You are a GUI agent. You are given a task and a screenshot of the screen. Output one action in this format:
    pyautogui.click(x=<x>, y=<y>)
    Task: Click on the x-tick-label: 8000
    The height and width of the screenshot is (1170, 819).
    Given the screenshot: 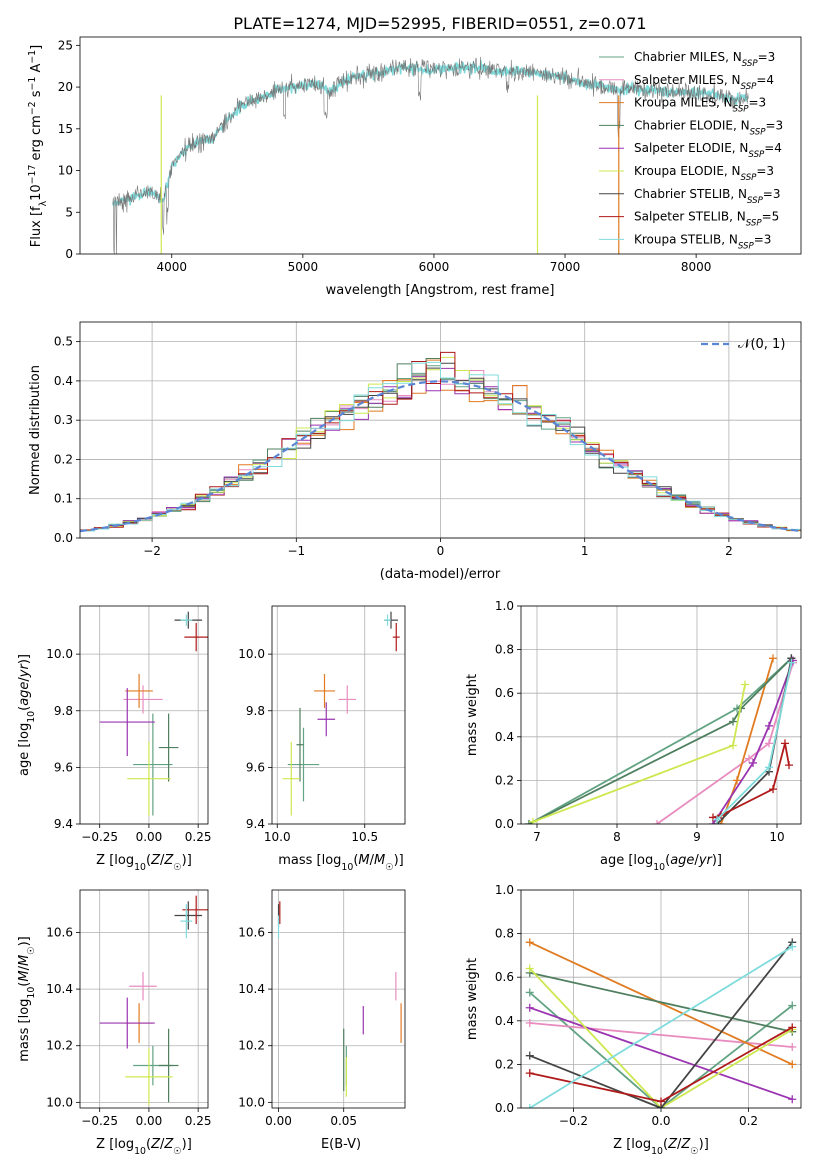 What is the action you would take?
    pyautogui.click(x=696, y=267)
    